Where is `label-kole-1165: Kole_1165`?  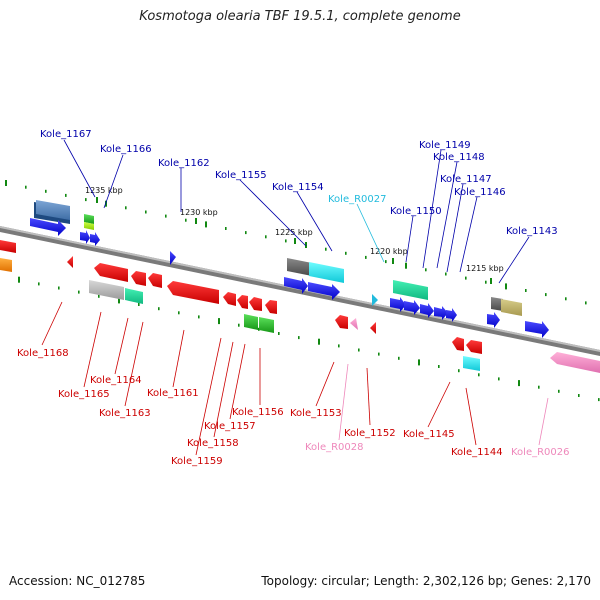
label-kole-1165: Kole_1165 is located at coordinates (84, 394).